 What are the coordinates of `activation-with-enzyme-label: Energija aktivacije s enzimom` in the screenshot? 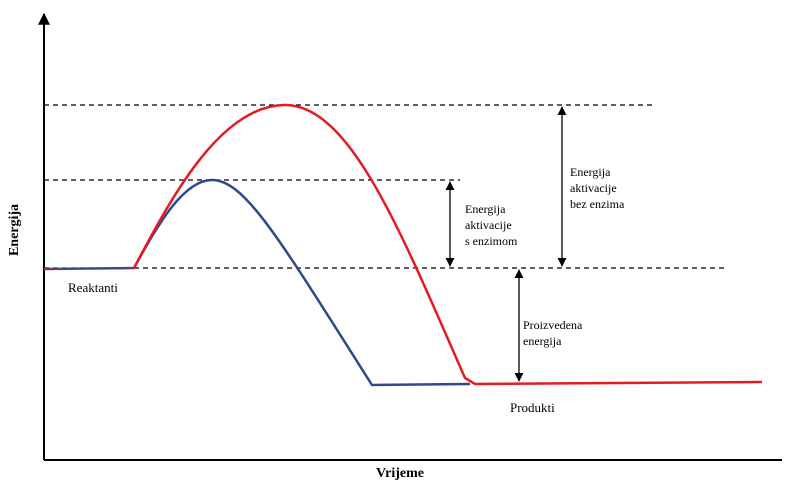 It's located at (491, 225).